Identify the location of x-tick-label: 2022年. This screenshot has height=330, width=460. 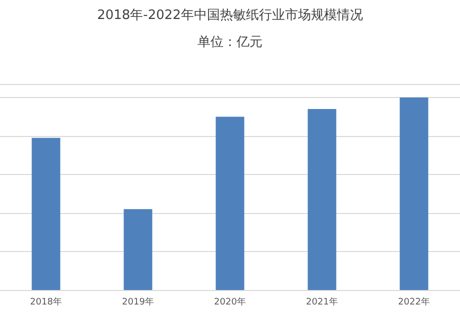
(414, 302).